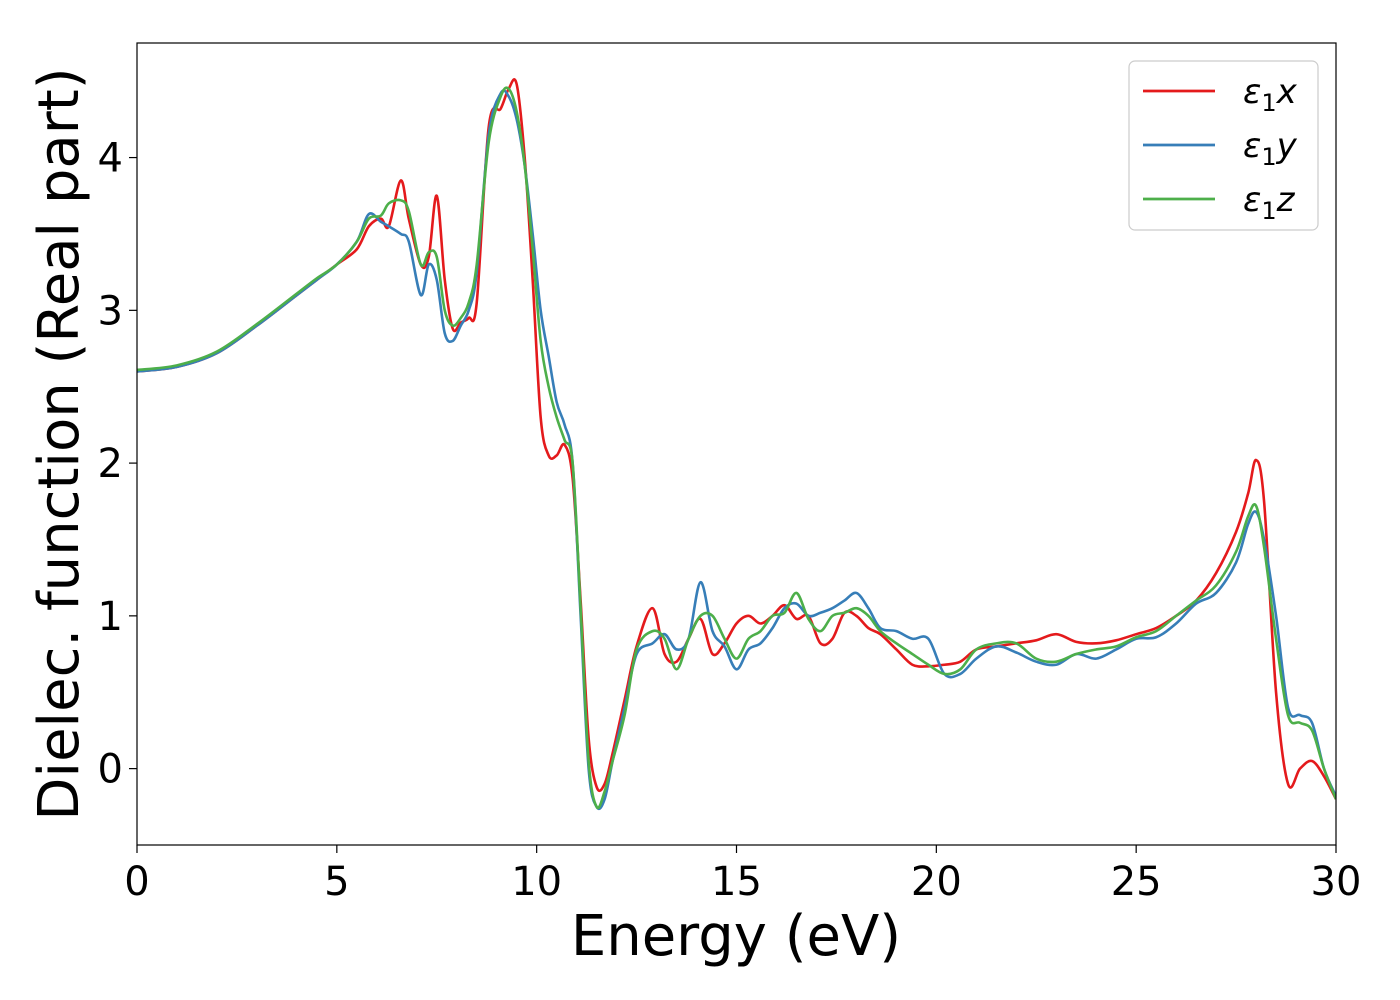  What do you see at coordinates (936, 882) in the screenshot?
I see `x-tick-label: 20` at bounding box center [936, 882].